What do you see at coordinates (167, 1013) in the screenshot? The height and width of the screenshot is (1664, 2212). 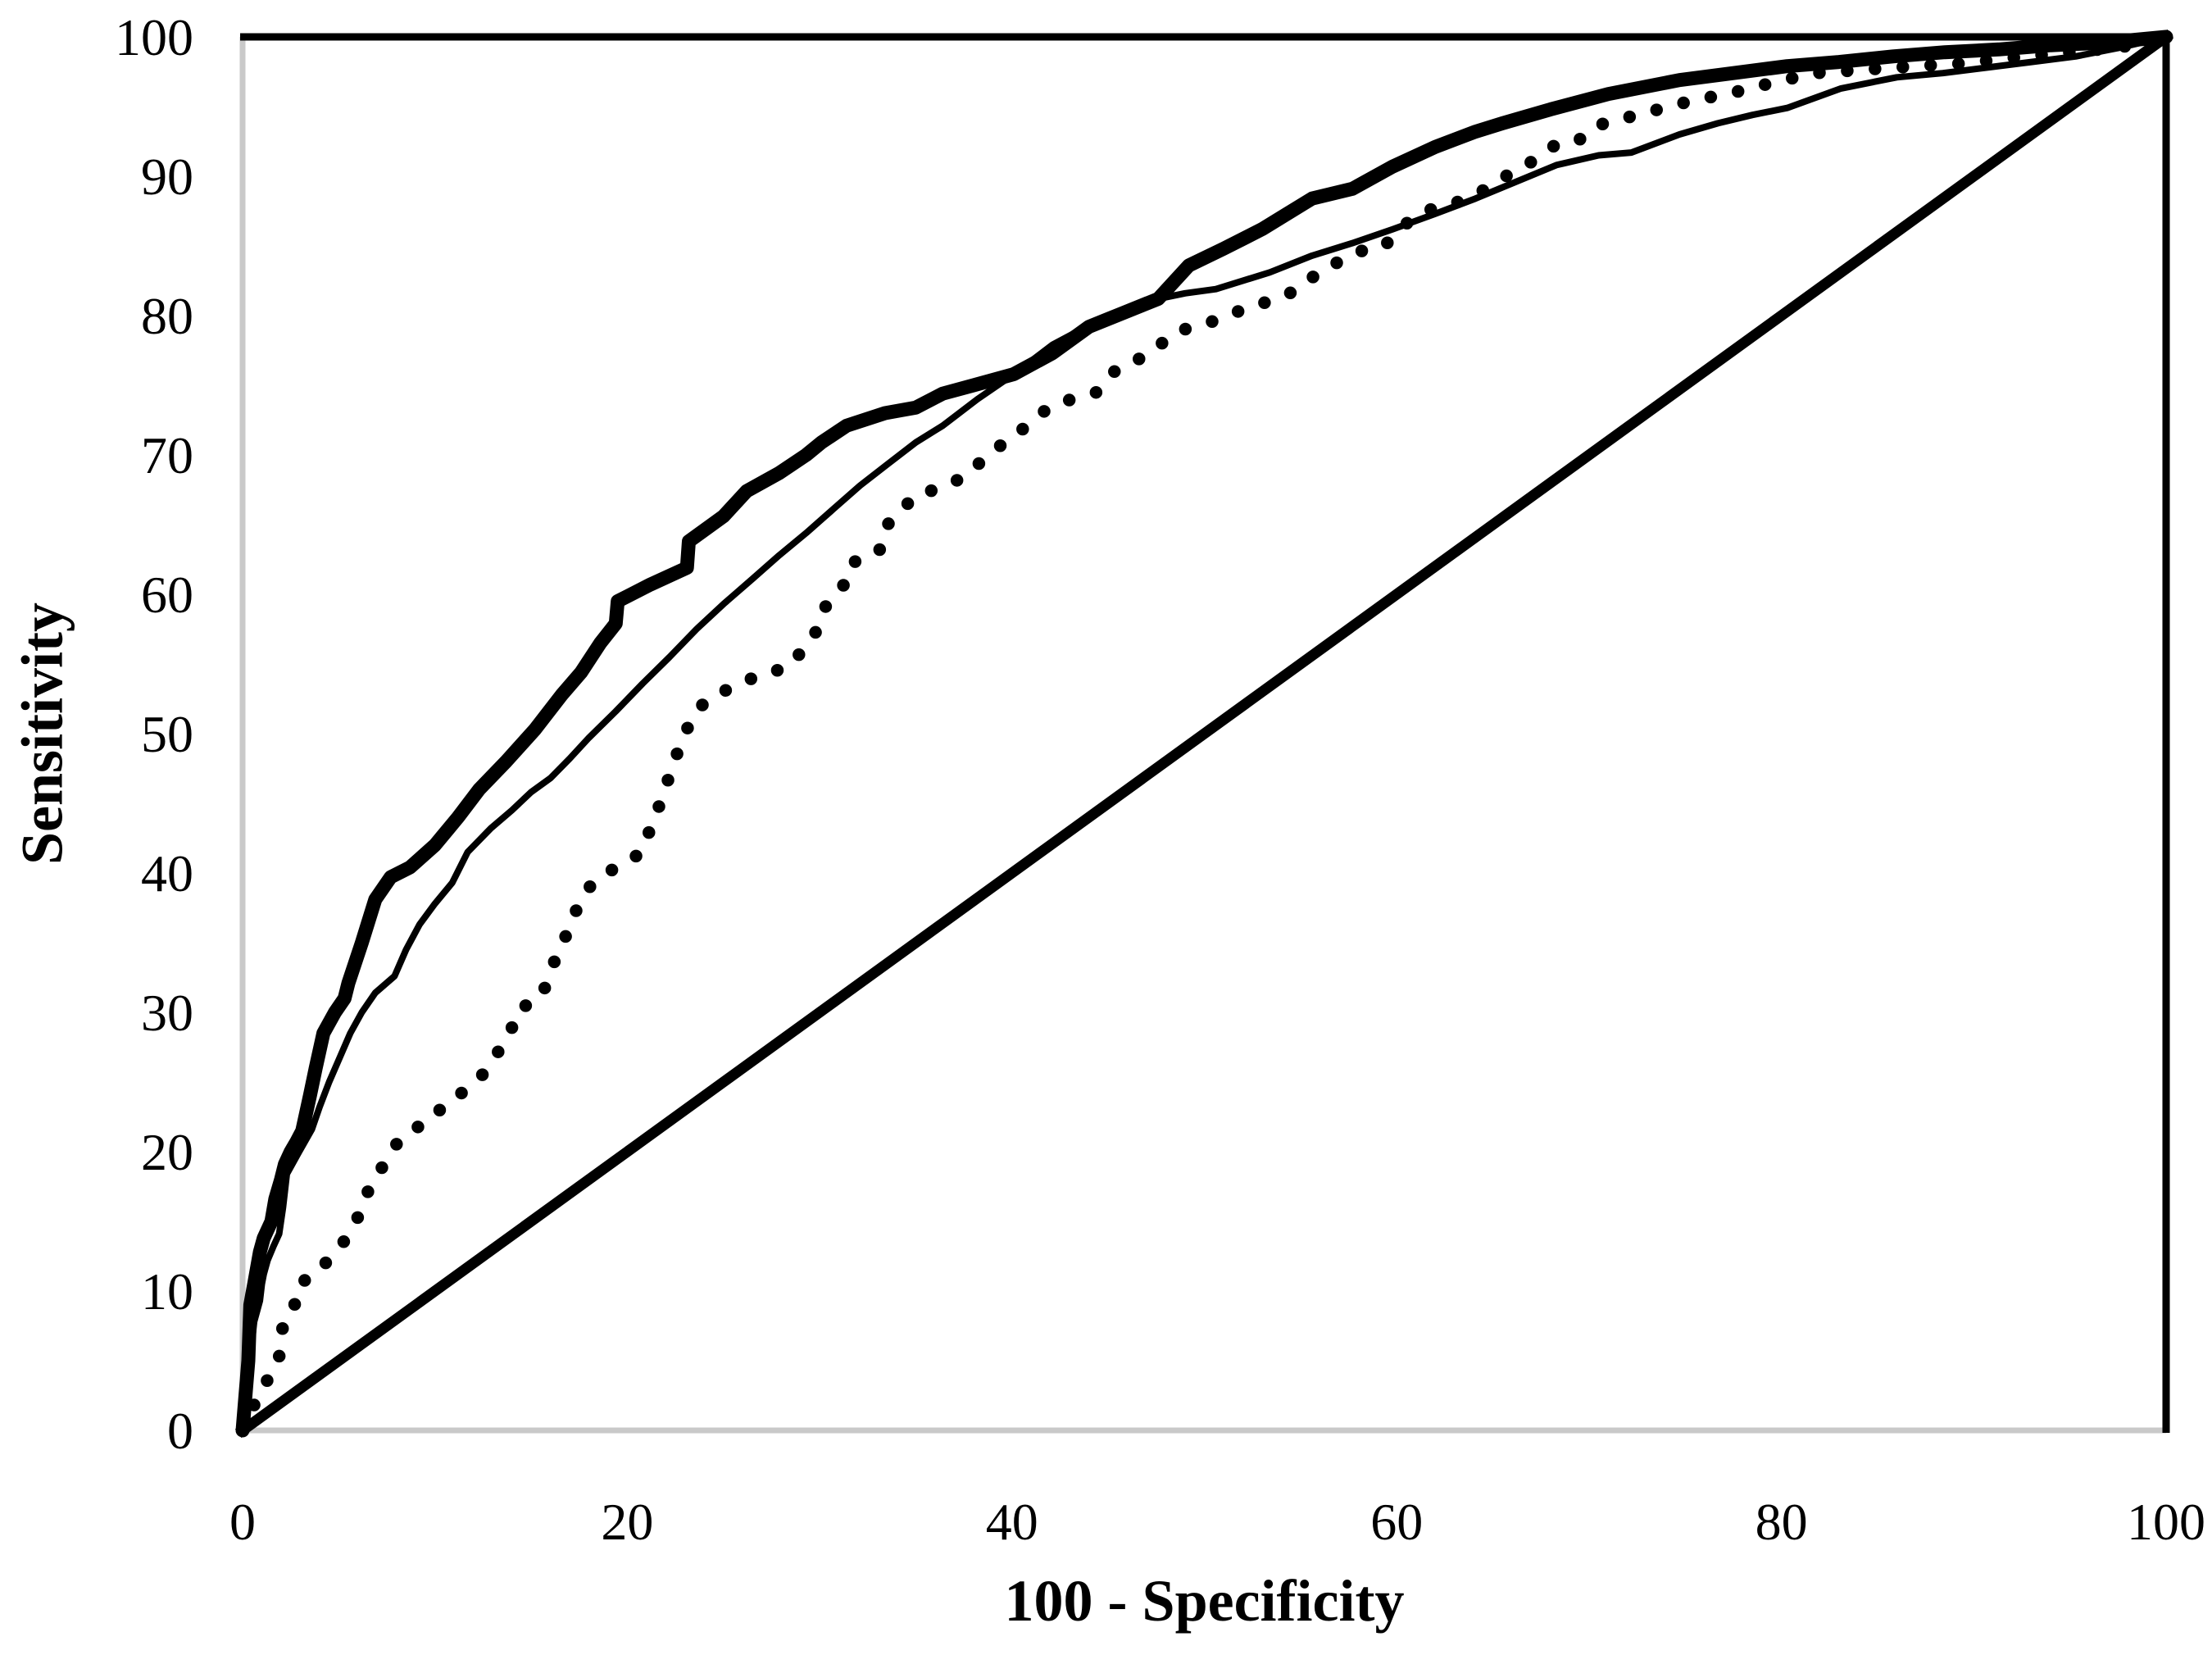 I see `y-tick-label: 30` at bounding box center [167, 1013].